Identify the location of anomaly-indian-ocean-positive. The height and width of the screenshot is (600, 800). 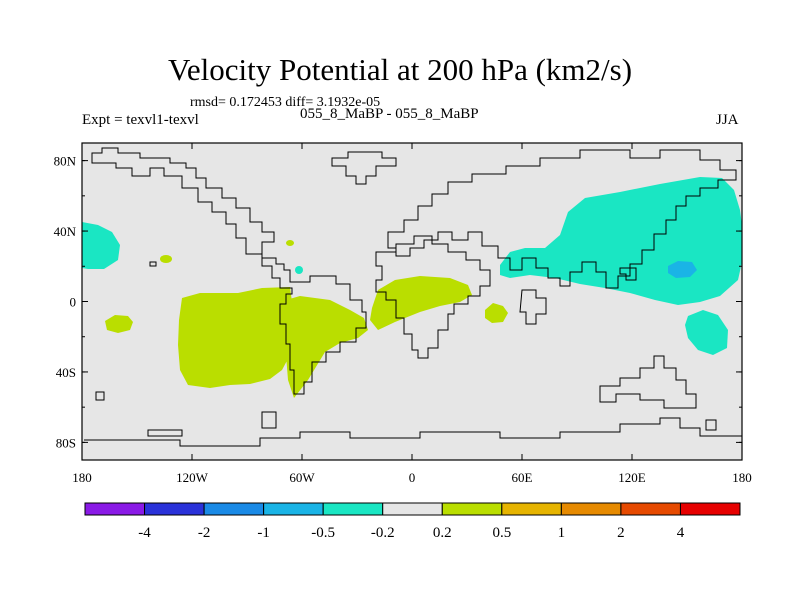
(496, 313).